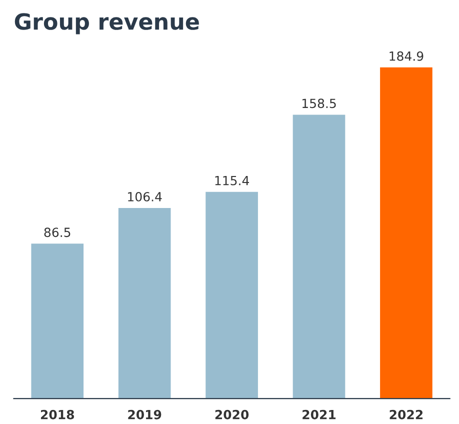 The image size is (459, 424). What do you see at coordinates (232, 181) in the screenshot?
I see `data-label: 115.4` at bounding box center [232, 181].